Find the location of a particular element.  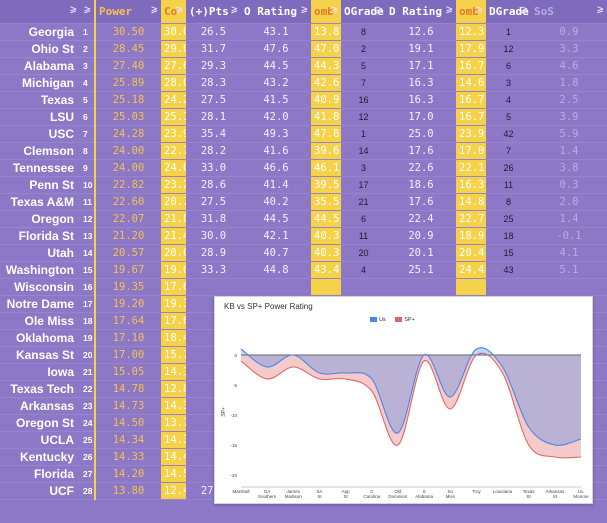

cell-rank: 6 is located at coordinates (87, 117).